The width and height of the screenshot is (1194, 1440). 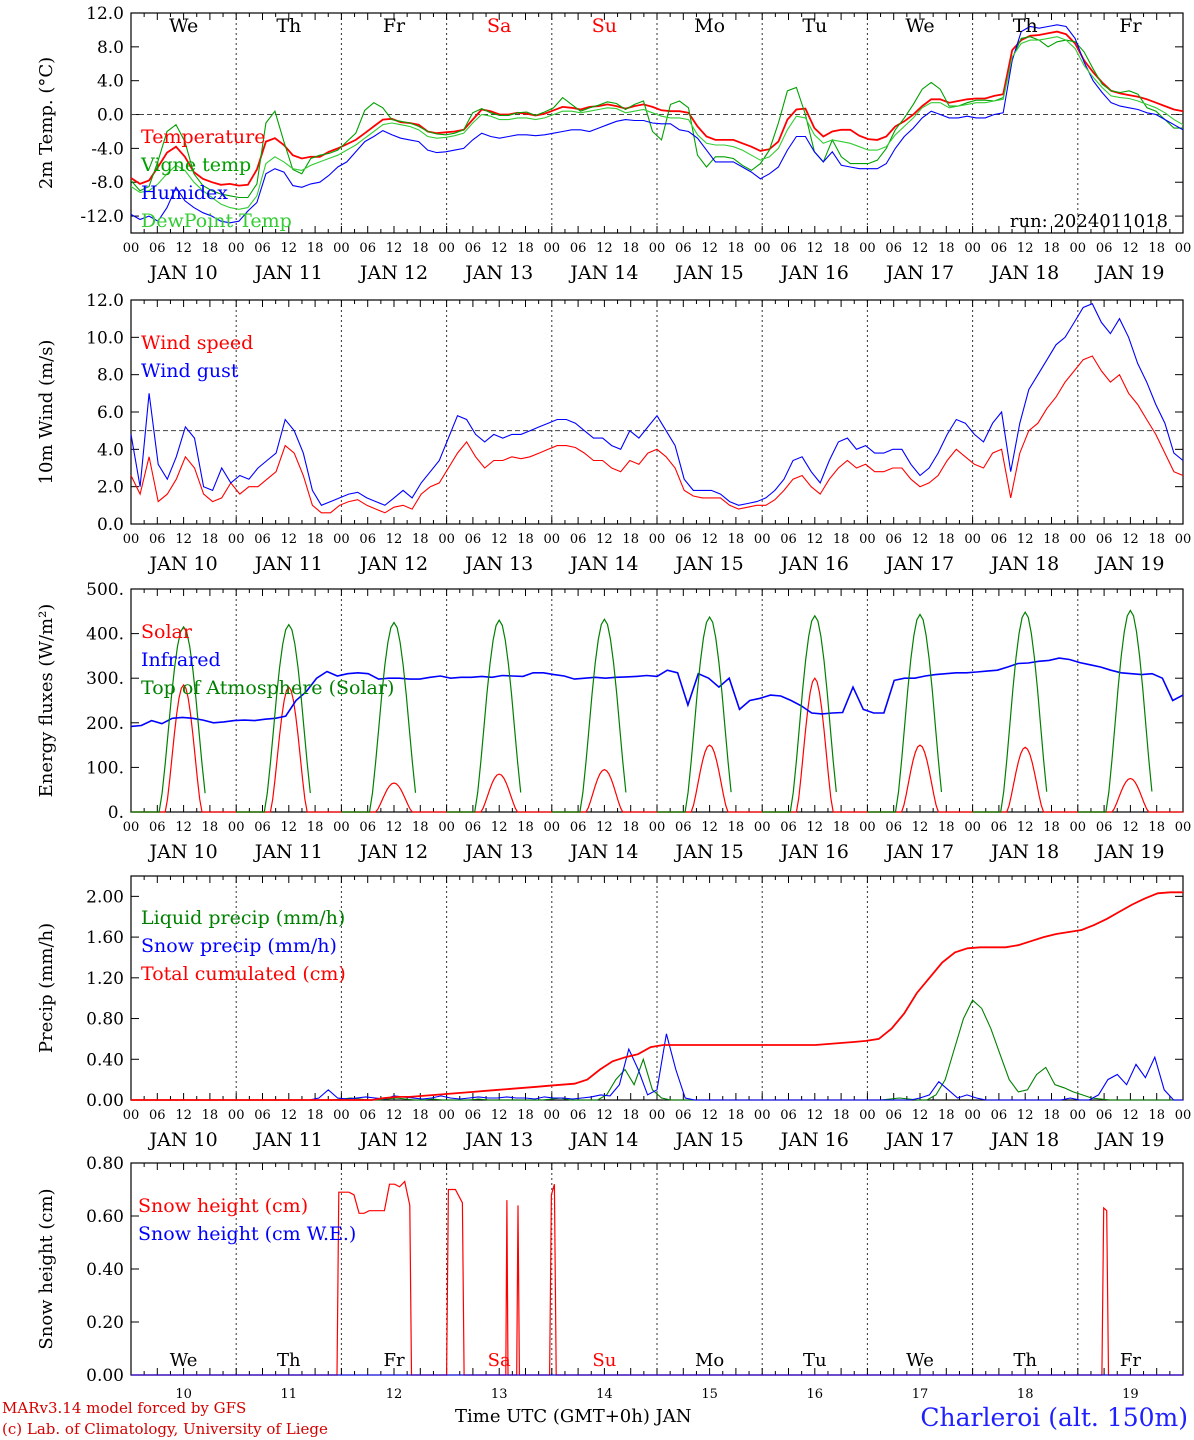 I want to click on day-number: 12, so click(x=394, y=1394).